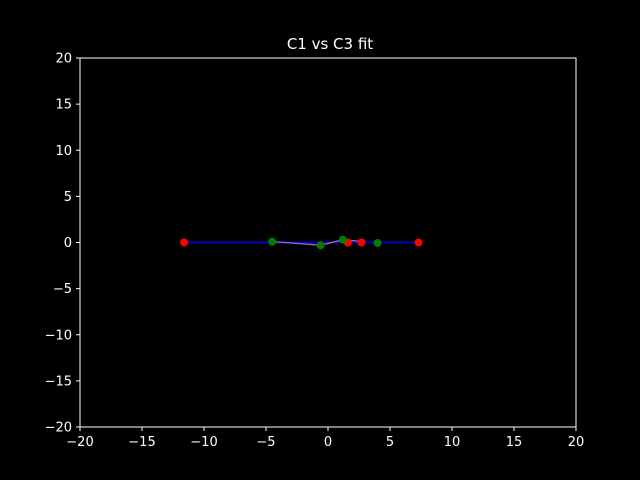 This screenshot has height=480, width=640. What do you see at coordinates (58, 428) in the screenshot?
I see `y-tick-label: −20` at bounding box center [58, 428].